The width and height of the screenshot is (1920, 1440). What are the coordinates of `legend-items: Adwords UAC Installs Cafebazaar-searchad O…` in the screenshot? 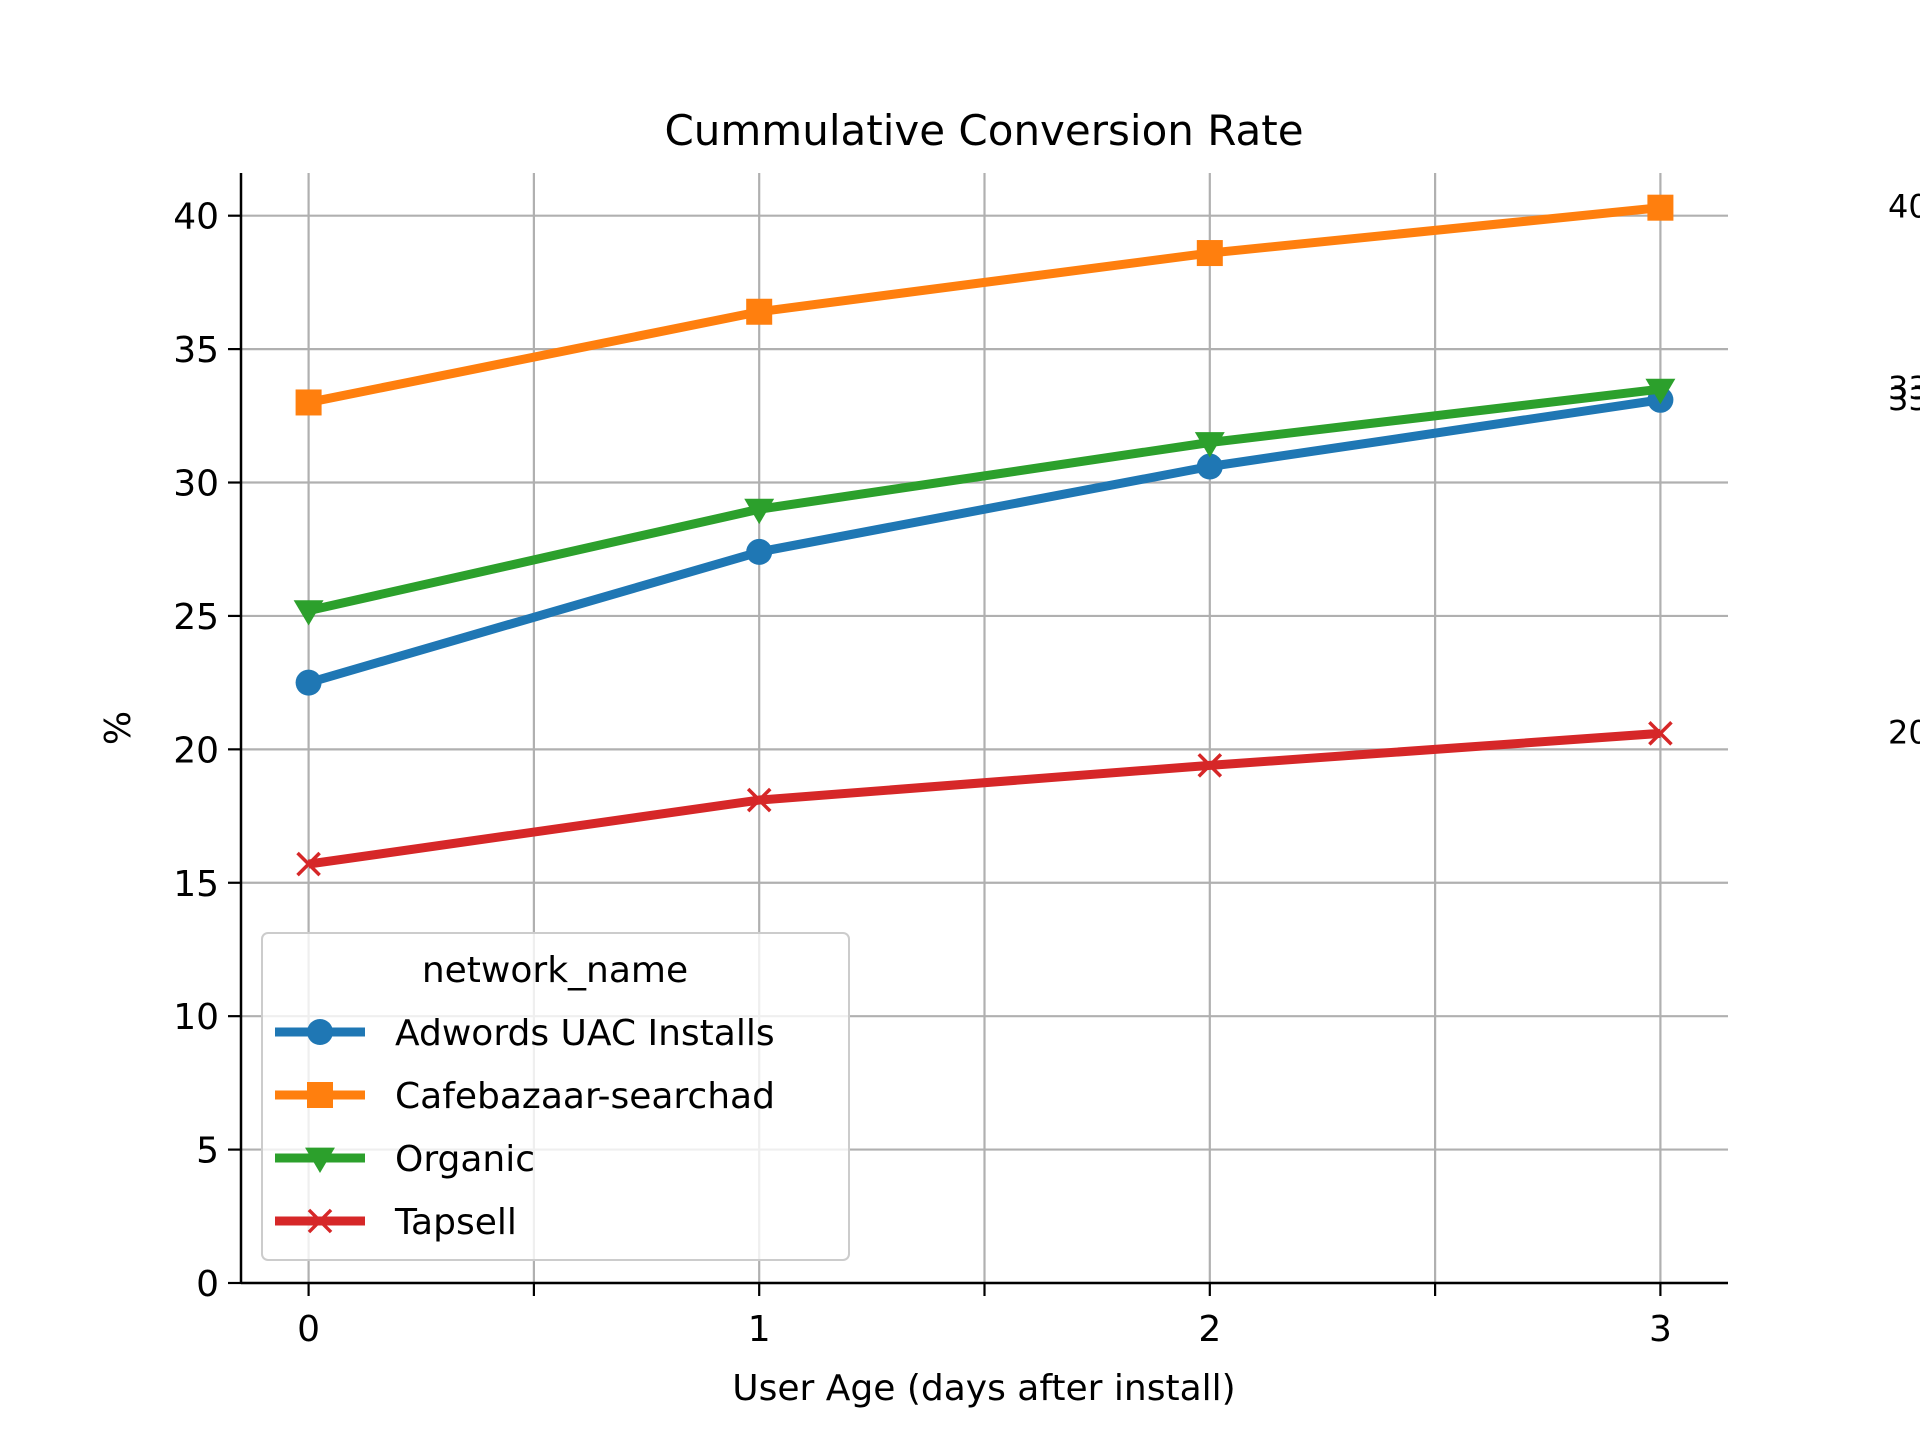 It's located at (525, 1128).